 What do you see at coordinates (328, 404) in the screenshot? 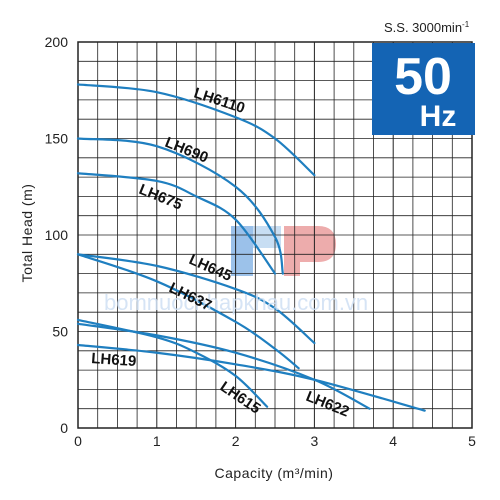
I see `label-lh622: LH622` at bounding box center [328, 404].